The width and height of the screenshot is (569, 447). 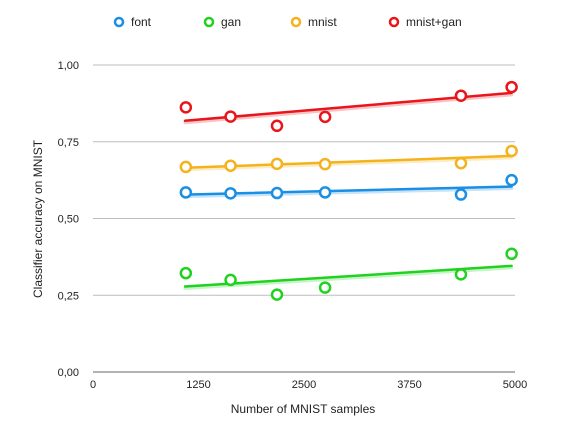 What do you see at coordinates (303, 409) in the screenshot?
I see `x-axis-title: Number of MNIST samples` at bounding box center [303, 409].